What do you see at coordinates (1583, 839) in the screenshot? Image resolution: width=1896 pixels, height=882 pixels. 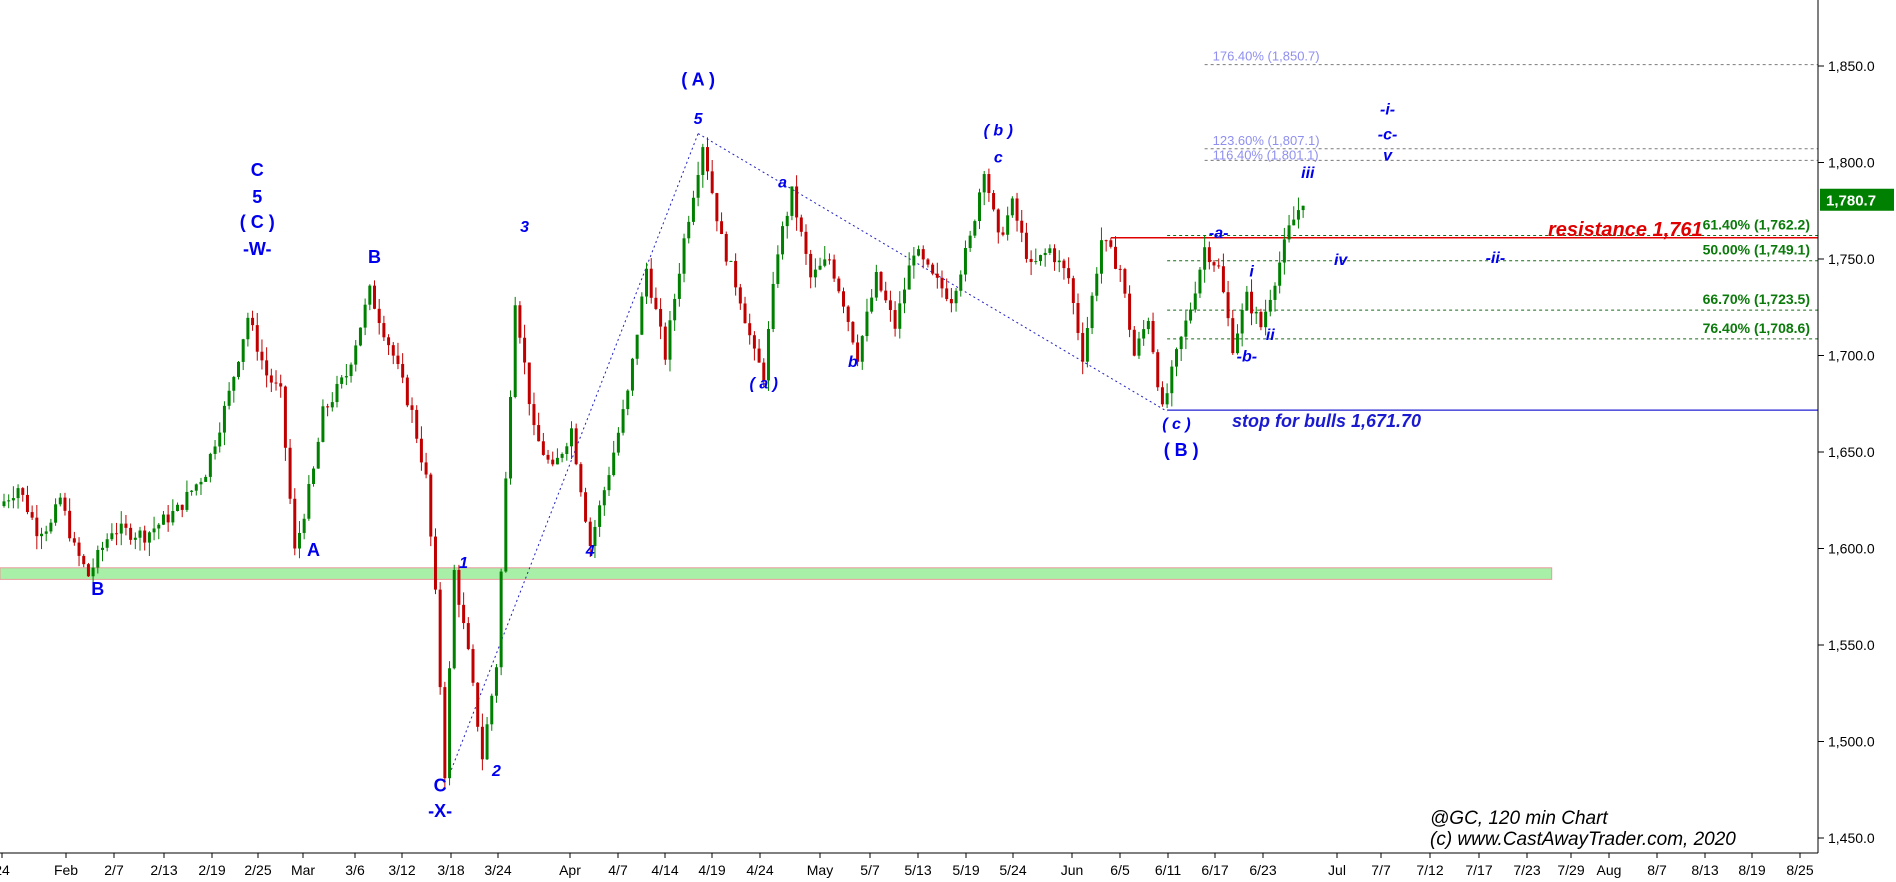 I see `copyright-caption: (c) www.CastAwayTrader.com, 2020` at bounding box center [1583, 839].